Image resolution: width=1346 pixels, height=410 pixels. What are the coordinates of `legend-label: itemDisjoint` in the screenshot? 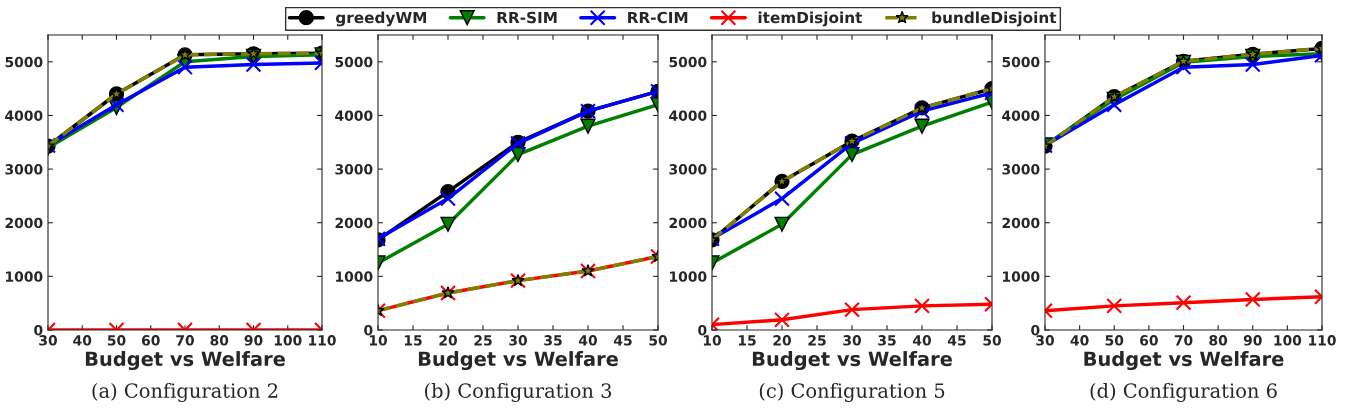 It's located at (810, 19).